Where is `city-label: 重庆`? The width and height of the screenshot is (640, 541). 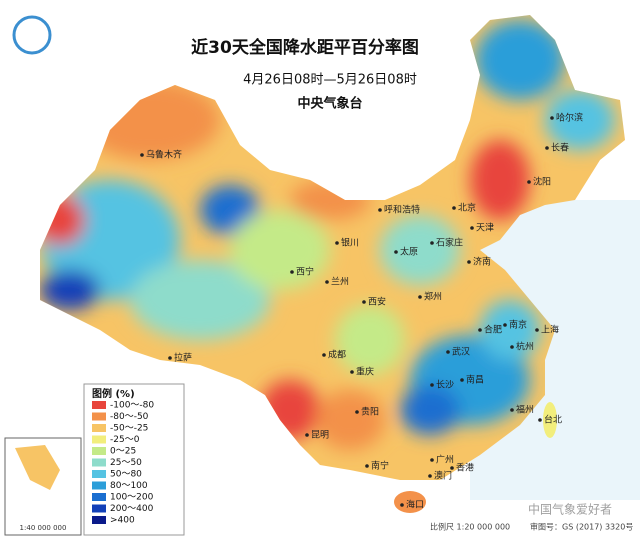
city-label: 重庆 is located at coordinates (365, 372).